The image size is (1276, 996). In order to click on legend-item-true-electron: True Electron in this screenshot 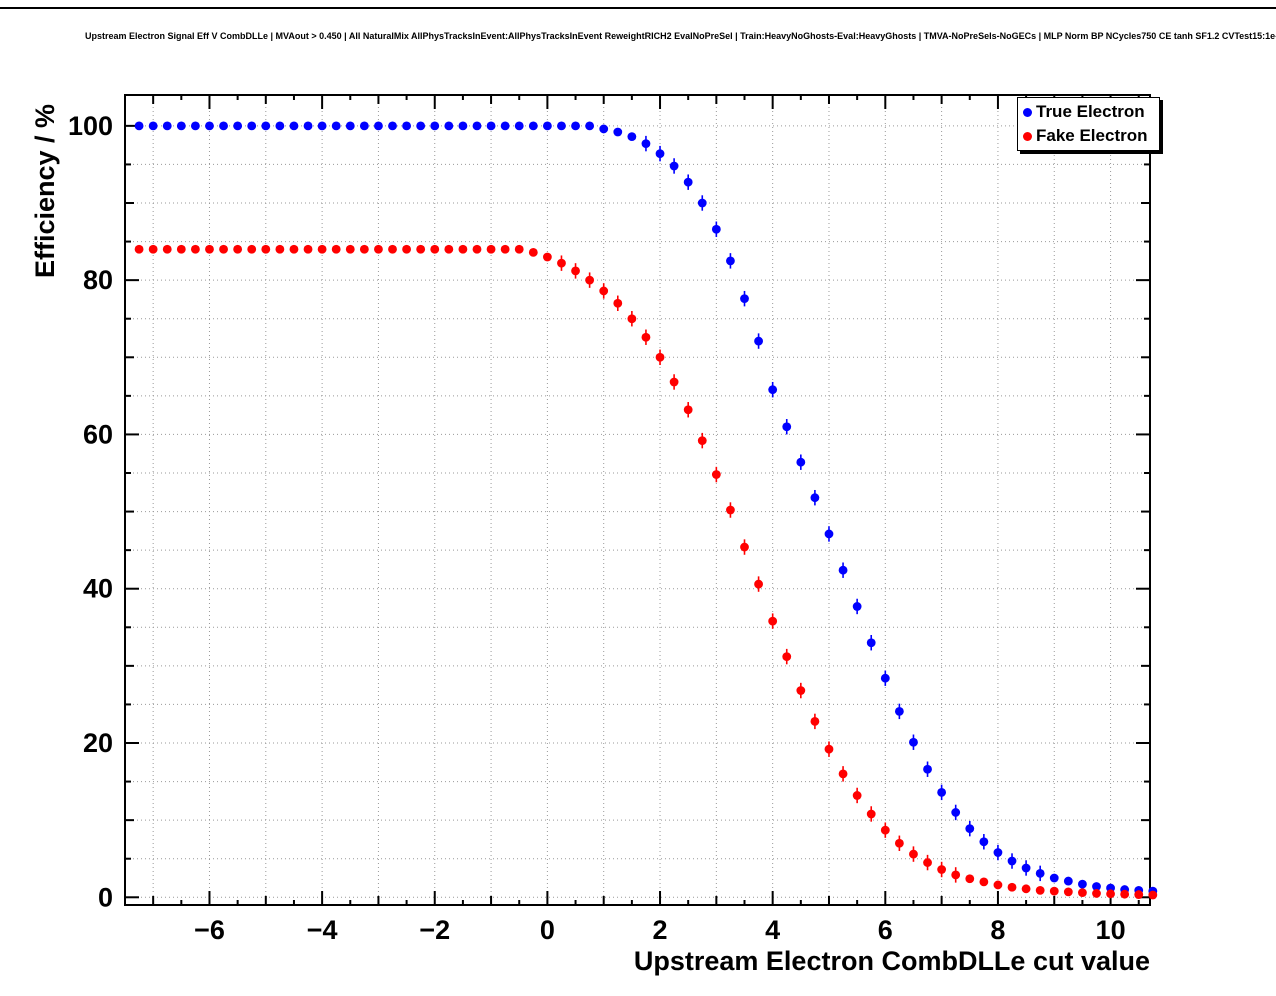, I will do `click(1088, 112)`.